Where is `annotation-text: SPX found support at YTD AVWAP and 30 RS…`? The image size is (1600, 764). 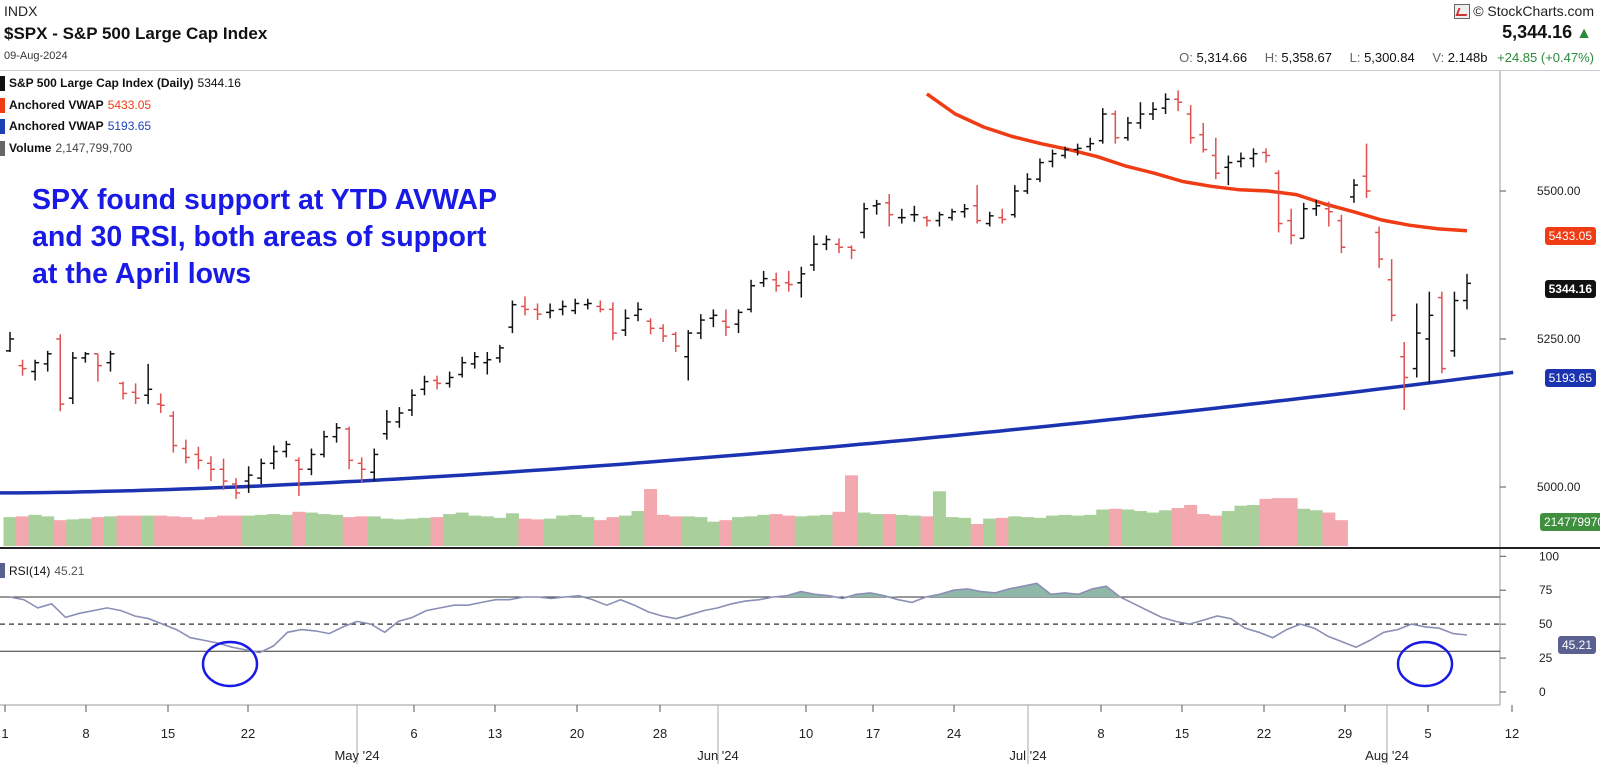 annotation-text: SPX found support at YTD AVWAP and 30 RS… is located at coordinates (264, 237).